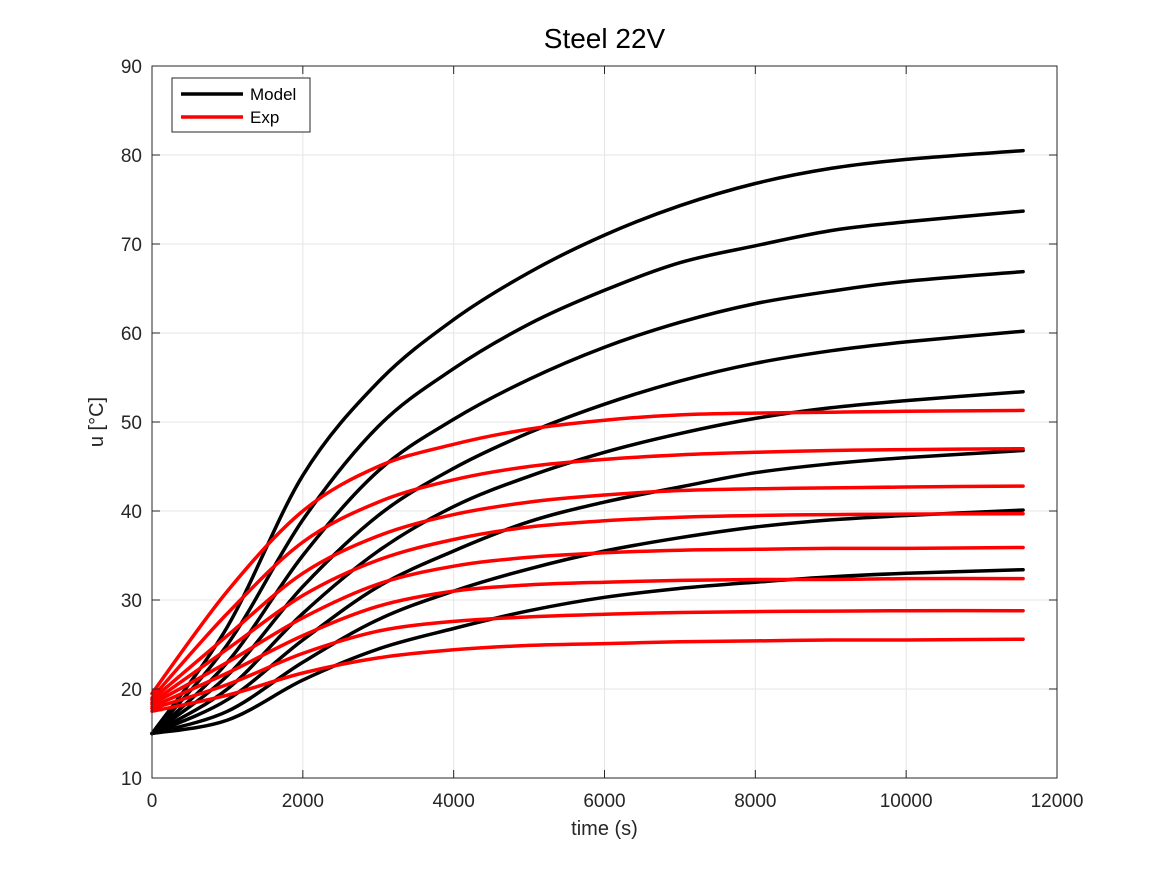 This screenshot has width=1167, height=875. I want to click on y-tick-label: 80, so click(131, 156).